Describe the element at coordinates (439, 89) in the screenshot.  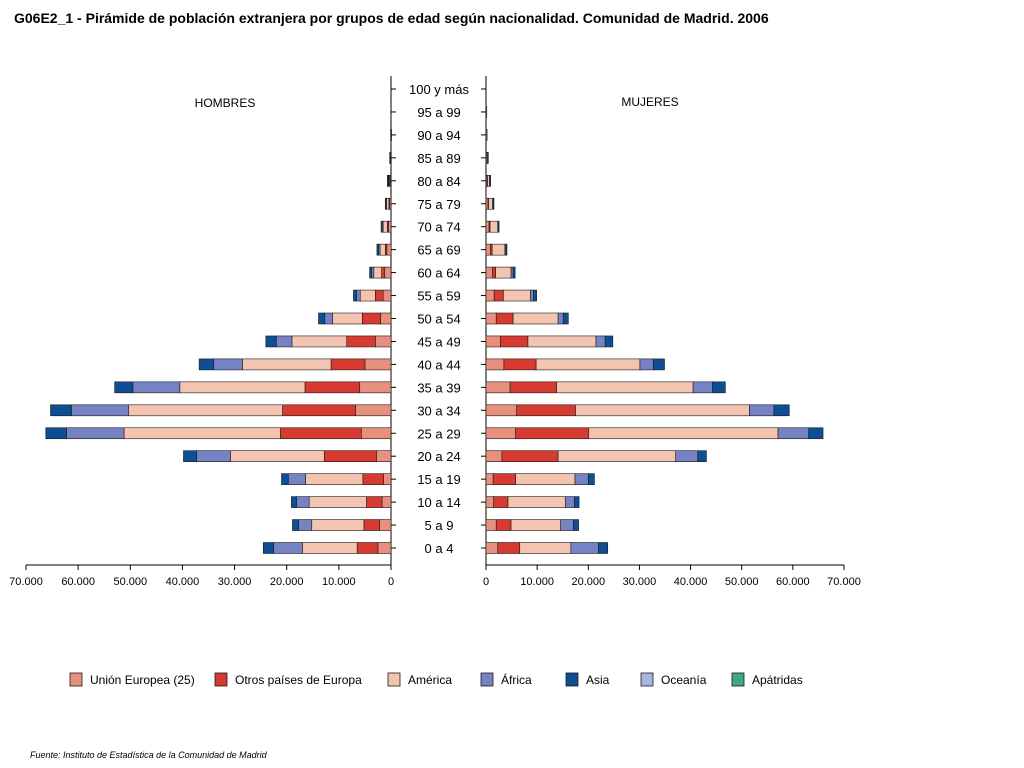
I see `age-label-100-y-más: 100 y más` at that location.